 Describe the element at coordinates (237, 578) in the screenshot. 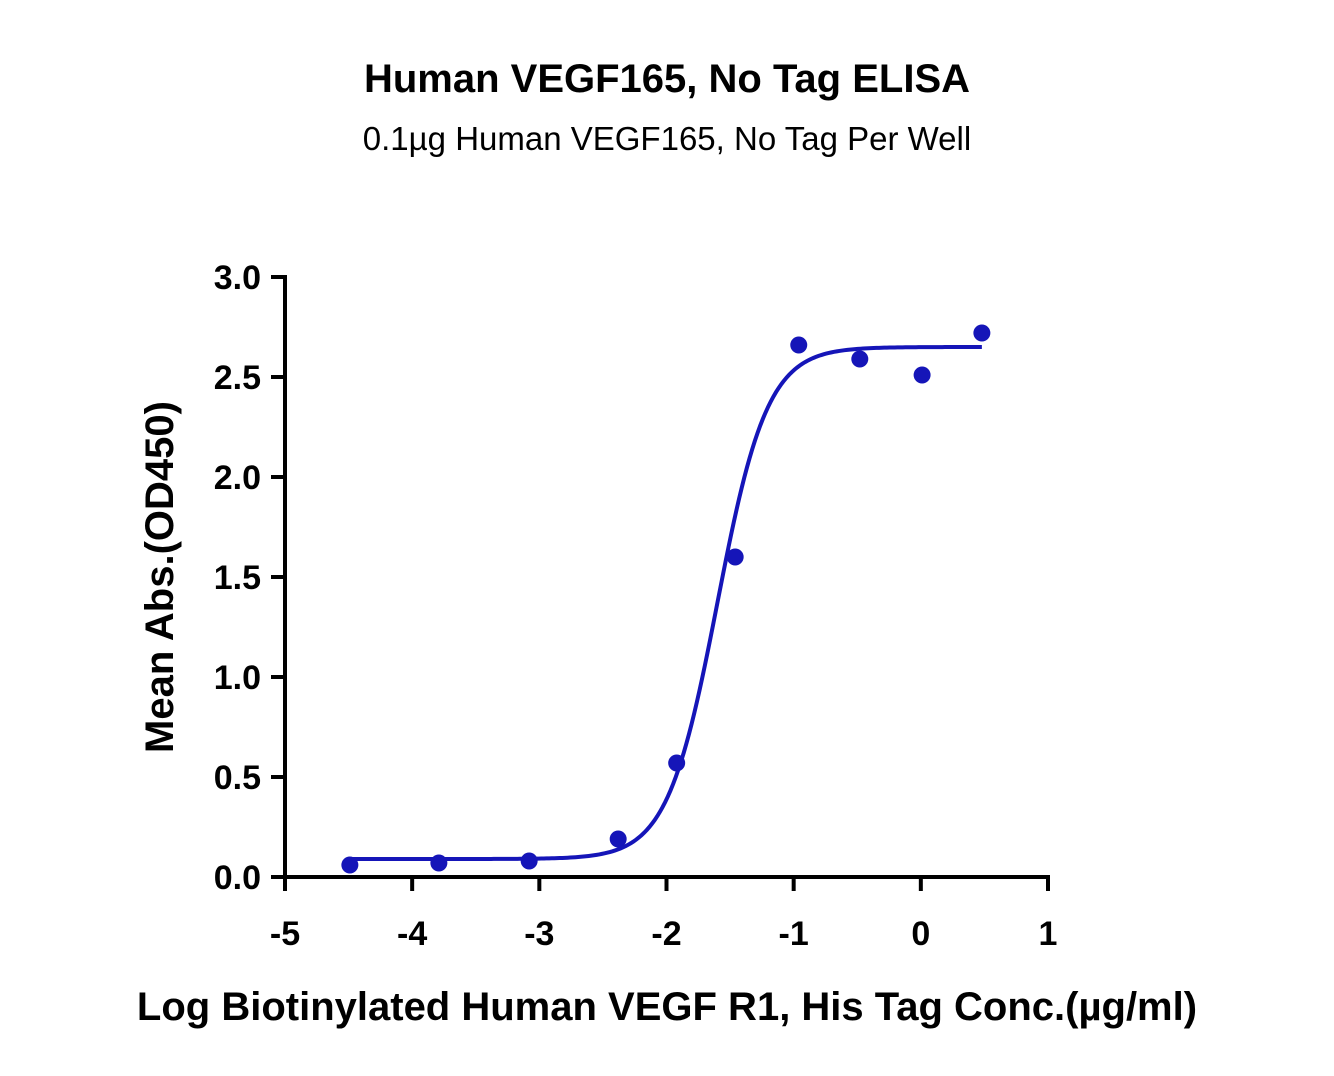

I see `y-tick-label: 1.5` at that location.